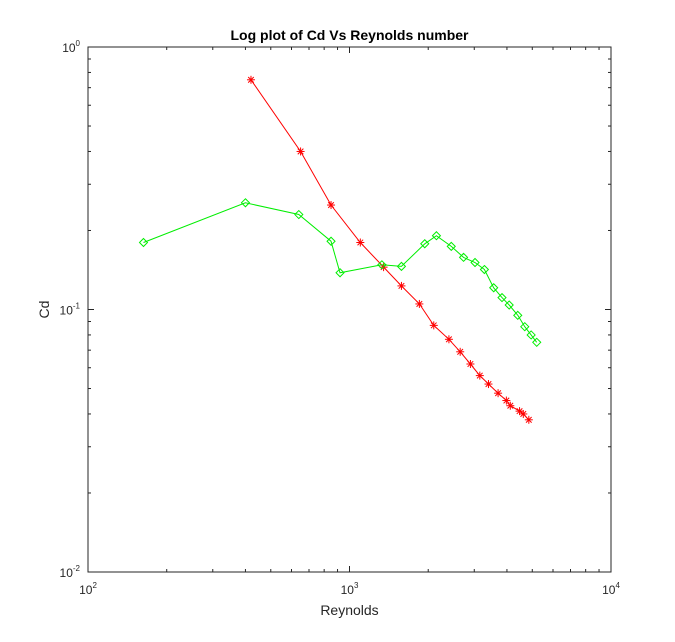 Image resolution: width=675 pixels, height=642 pixels. Describe the element at coordinates (88, 589) in the screenshot. I see `x-tick-label: 10²` at that location.